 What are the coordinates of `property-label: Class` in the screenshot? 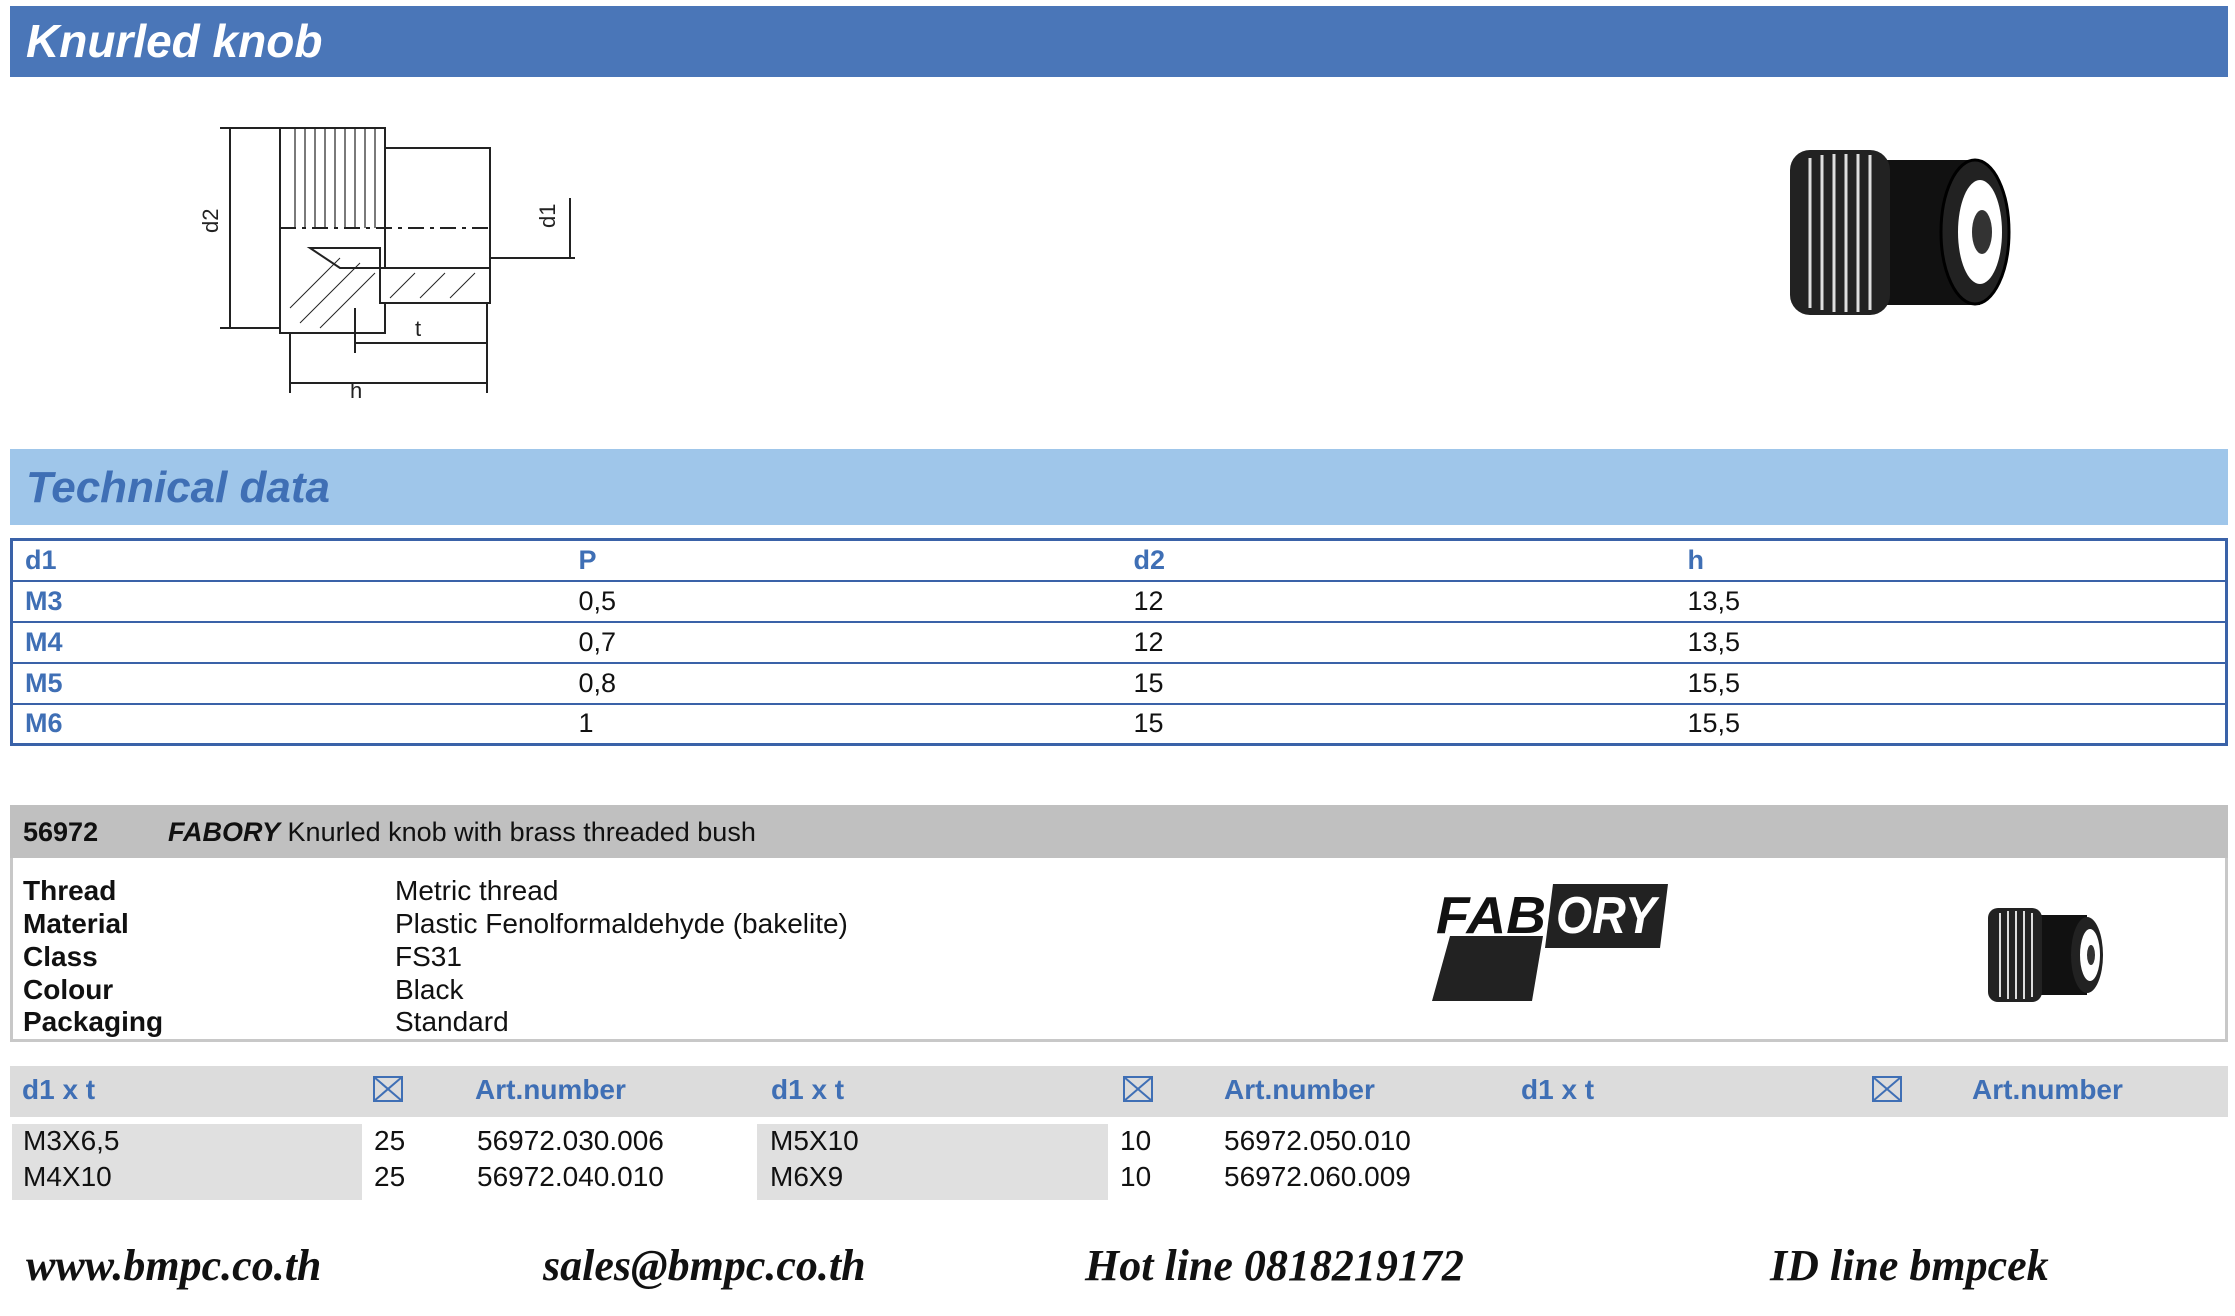 It's located at (60, 956).